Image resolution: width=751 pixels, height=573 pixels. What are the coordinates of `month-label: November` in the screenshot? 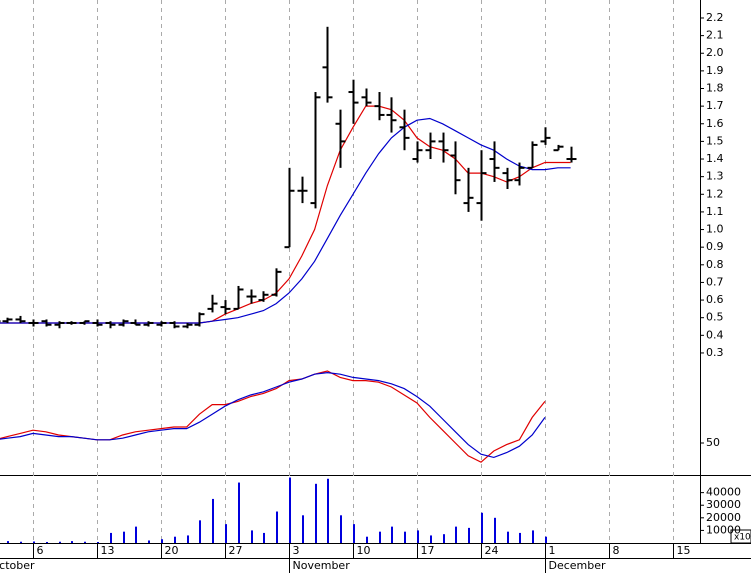 It's located at (322, 565).